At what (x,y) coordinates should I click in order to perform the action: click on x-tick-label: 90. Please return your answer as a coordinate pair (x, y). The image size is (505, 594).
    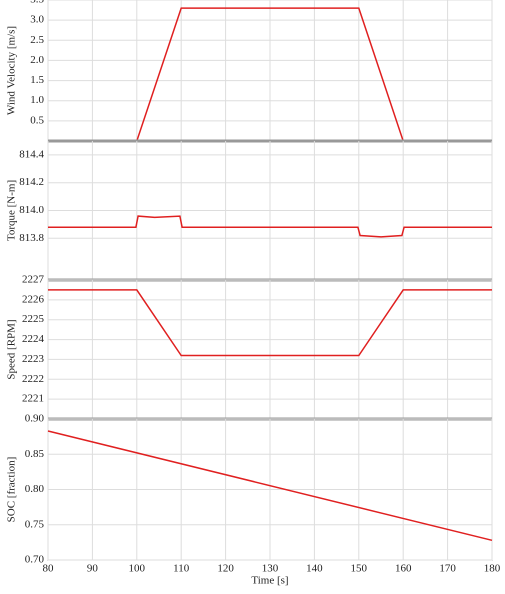
    Looking at the image, I should click on (93, 569).